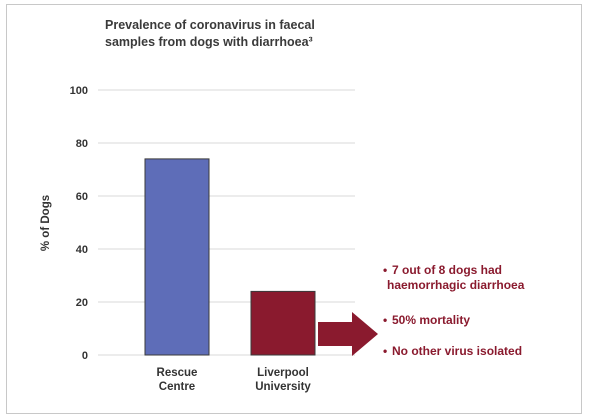 The height and width of the screenshot is (419, 590). I want to click on chart-title-line-2: samples from dogs with diarrhoea³, so click(209, 42).